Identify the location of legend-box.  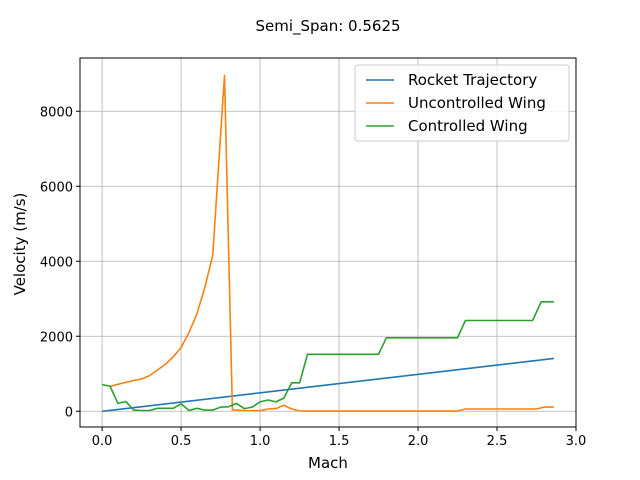
(462, 103).